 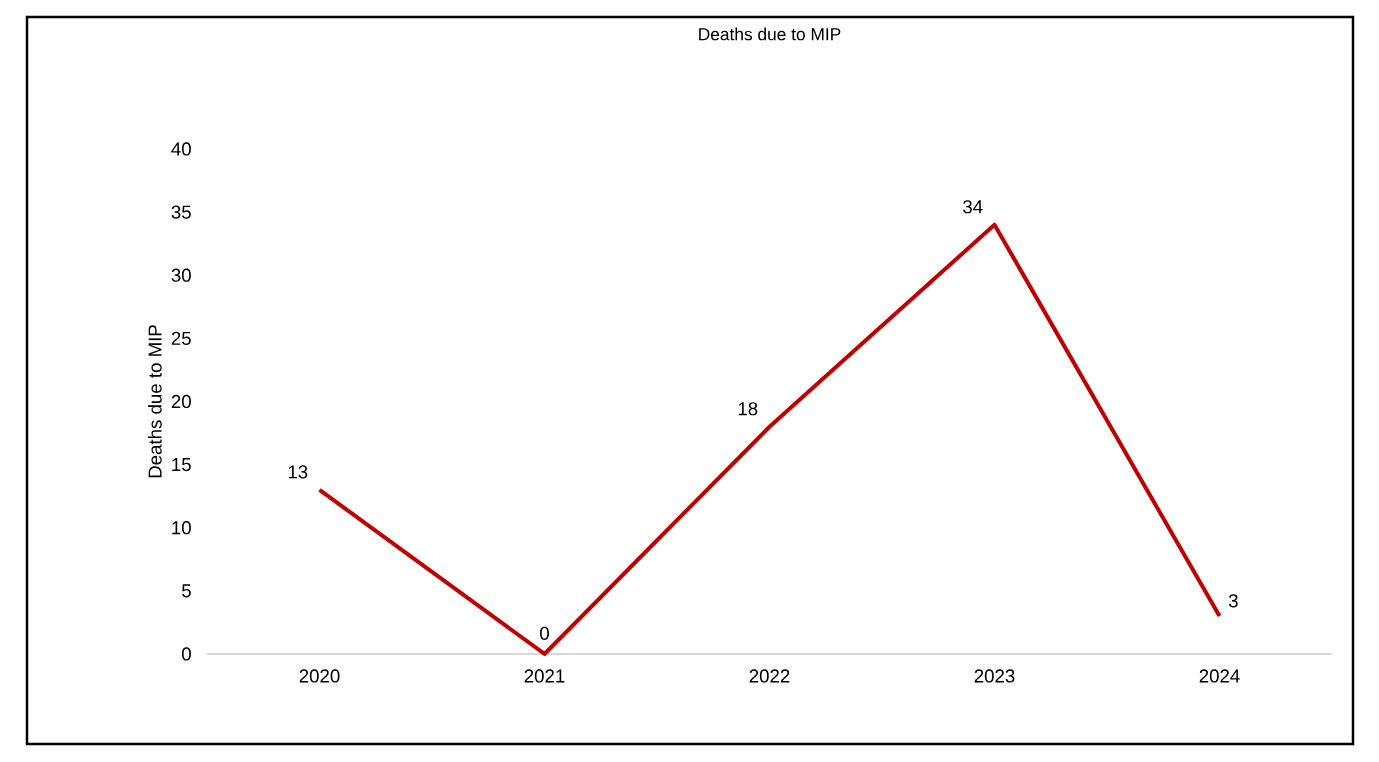 I want to click on data-label: 0, so click(x=544, y=633).